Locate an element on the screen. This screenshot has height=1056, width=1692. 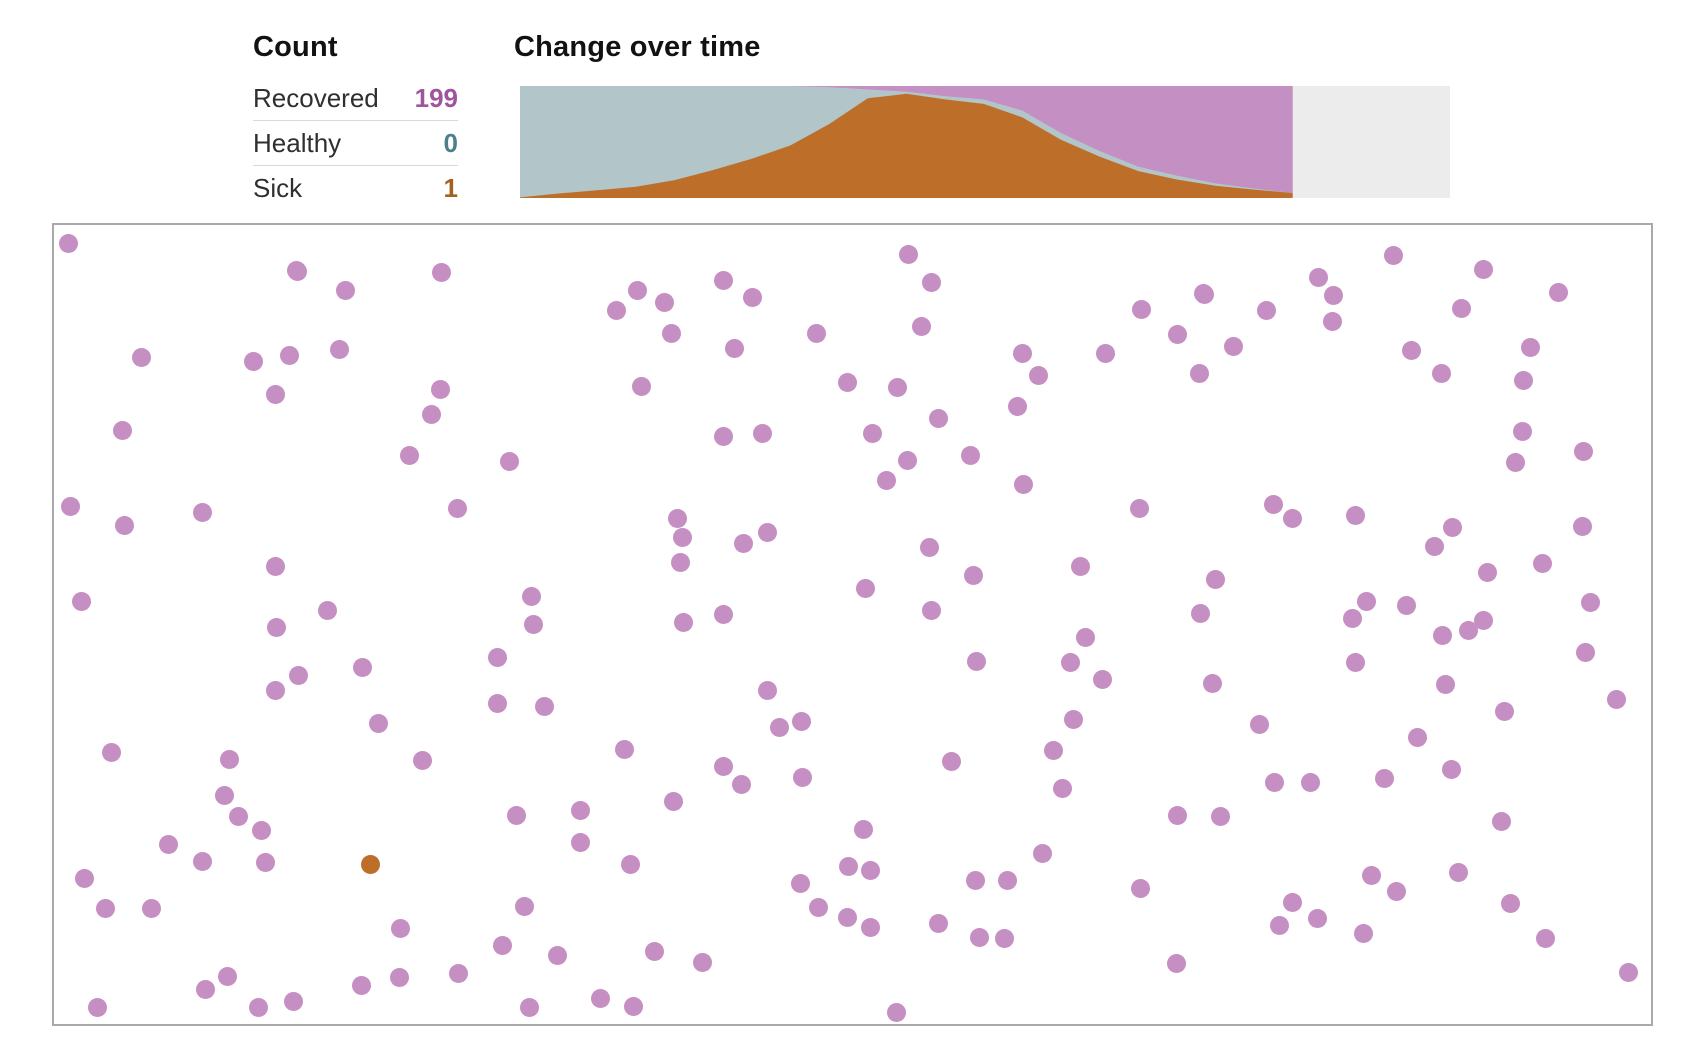
legend-value-recovered: 199 is located at coordinates (436, 97).